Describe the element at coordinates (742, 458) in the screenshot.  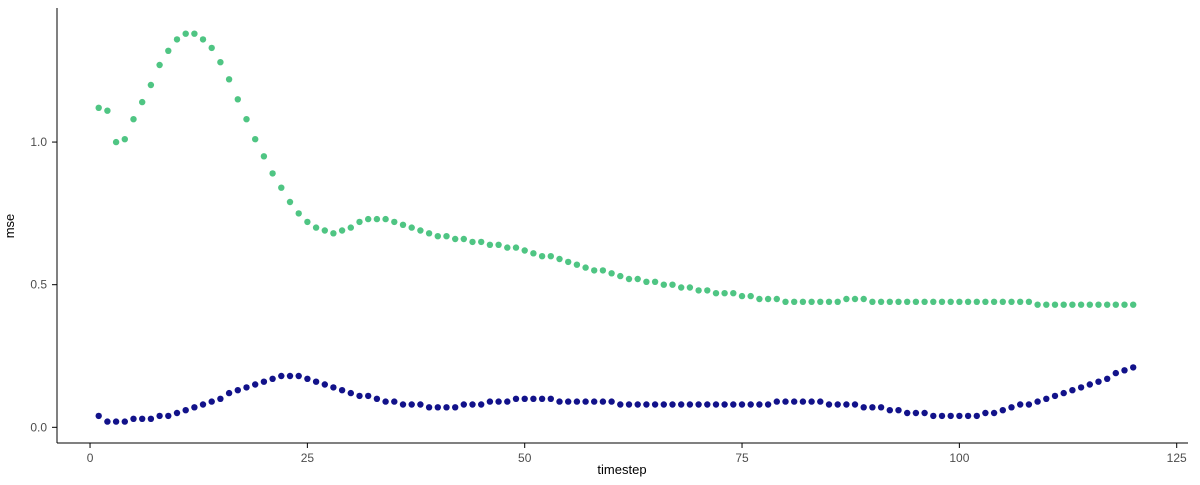
I see `x-tick-label: 75` at that location.